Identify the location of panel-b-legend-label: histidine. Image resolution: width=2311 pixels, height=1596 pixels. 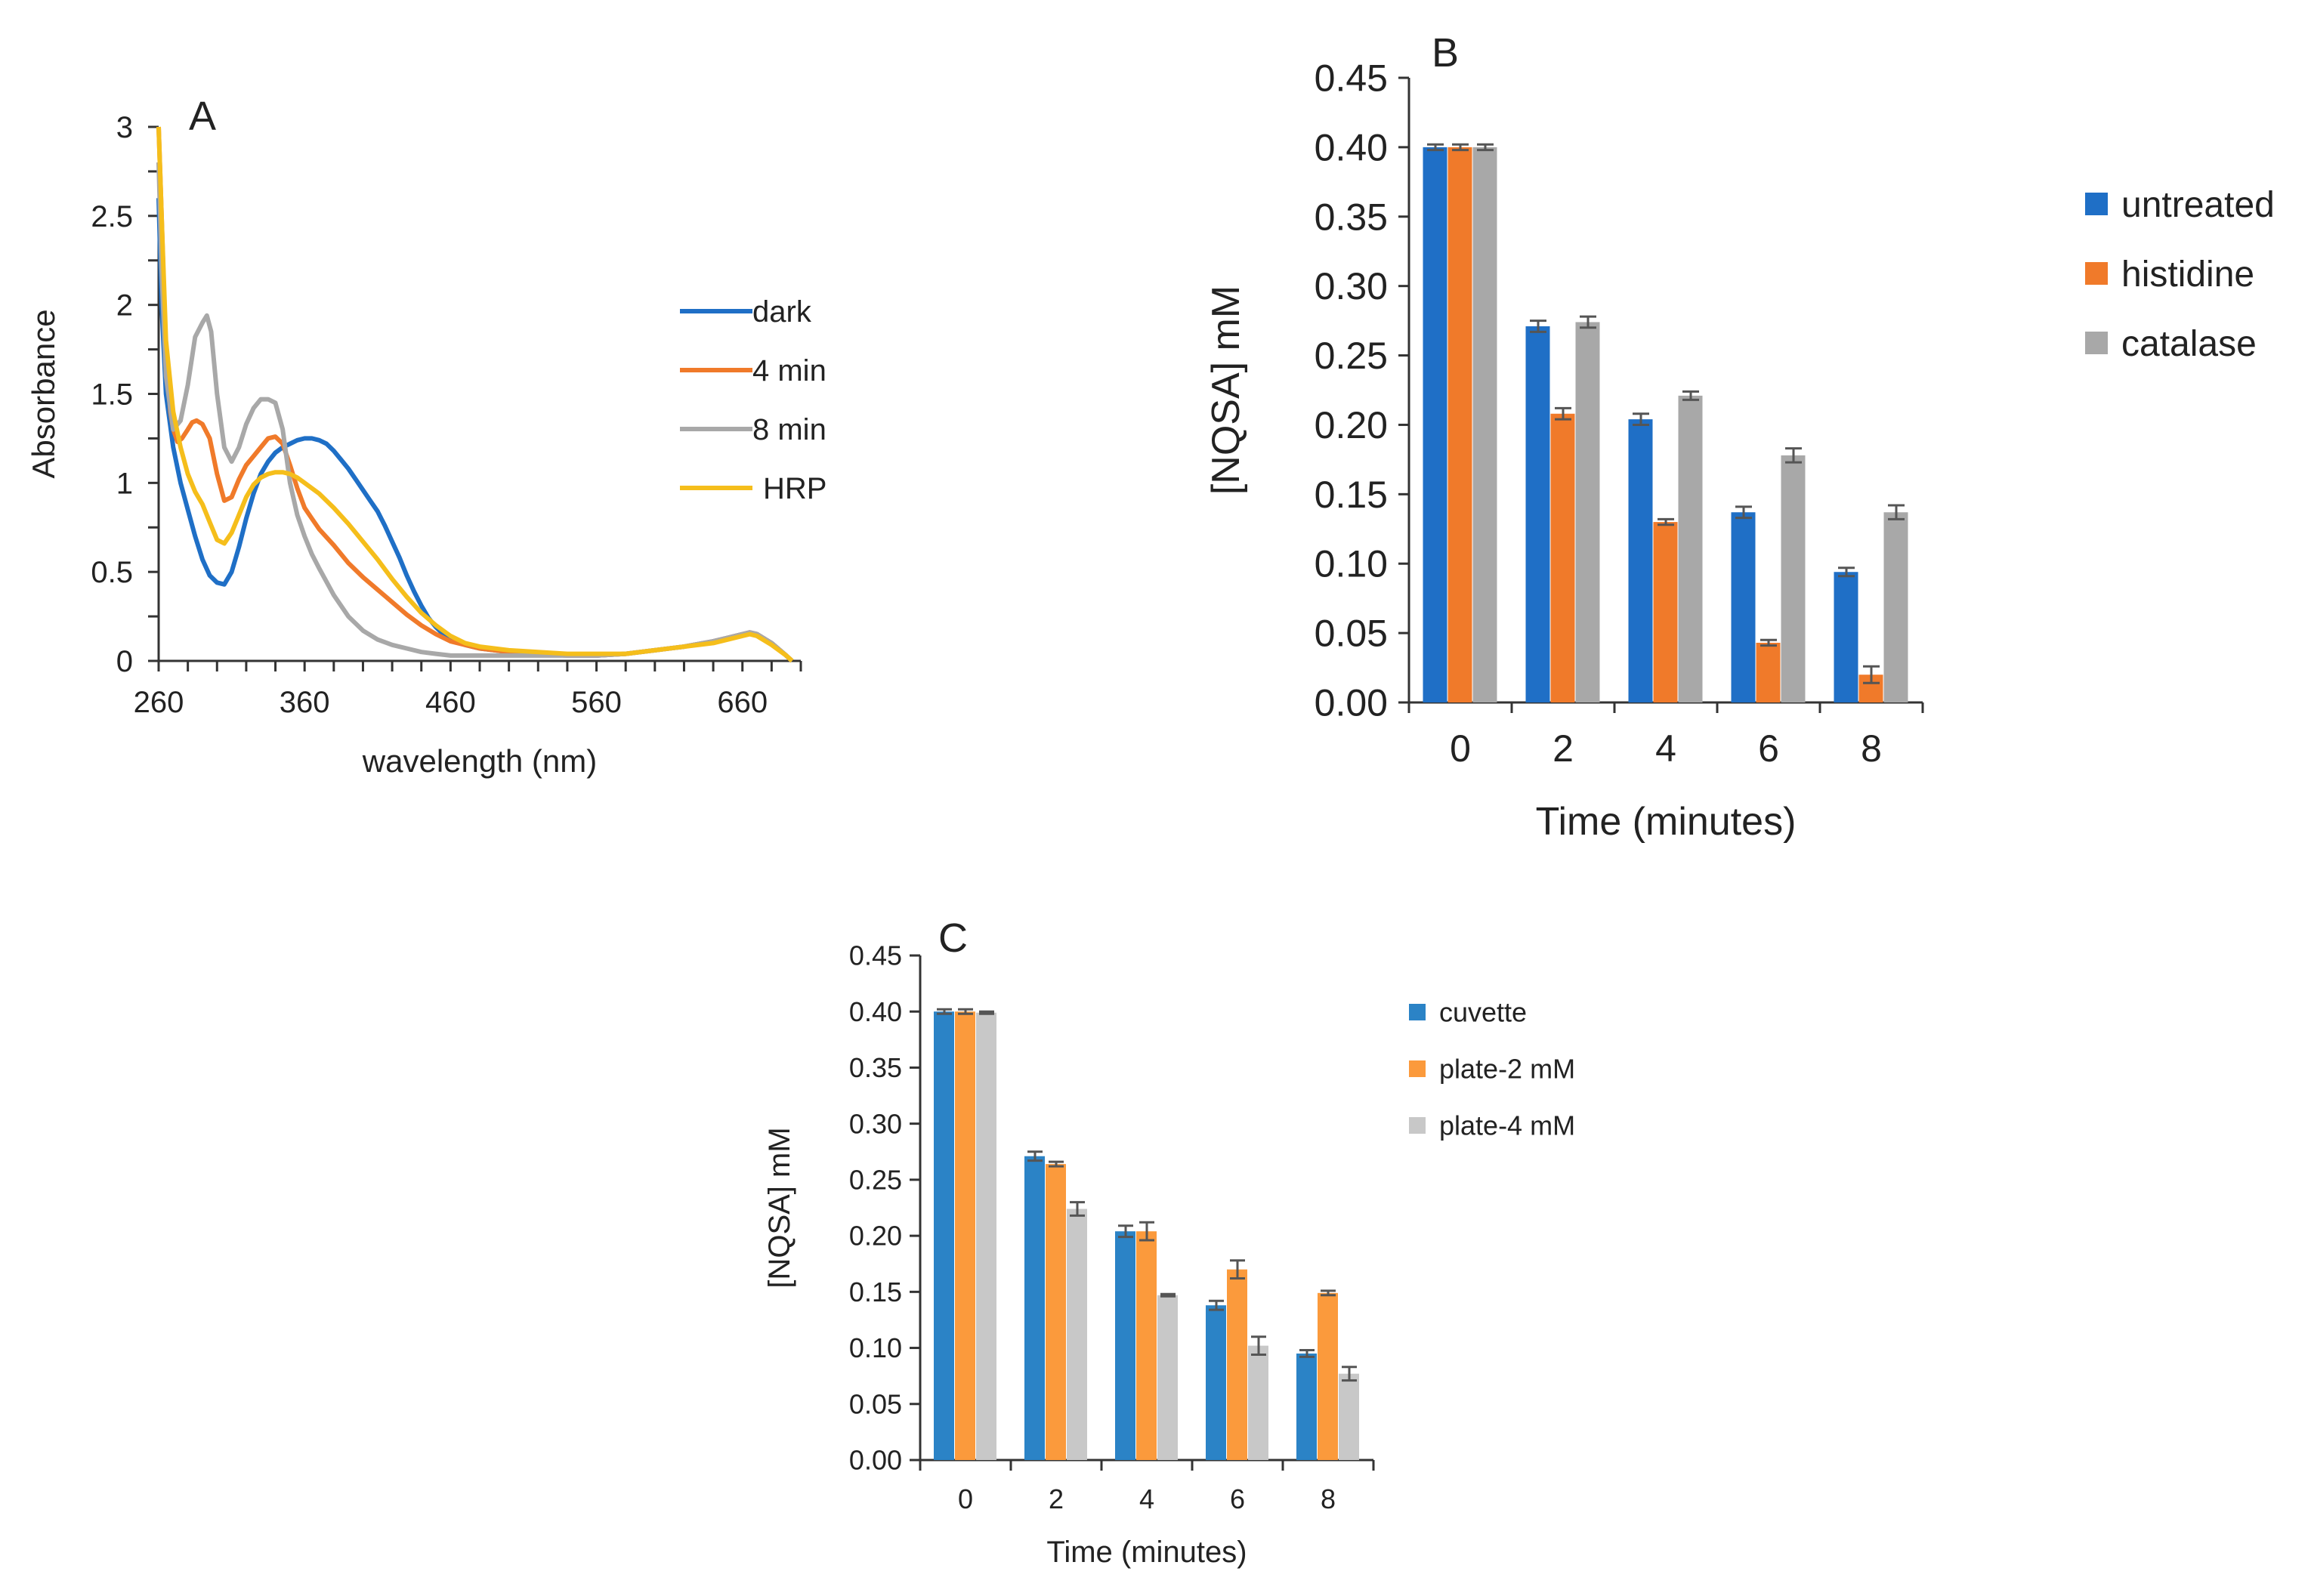
(2187, 275).